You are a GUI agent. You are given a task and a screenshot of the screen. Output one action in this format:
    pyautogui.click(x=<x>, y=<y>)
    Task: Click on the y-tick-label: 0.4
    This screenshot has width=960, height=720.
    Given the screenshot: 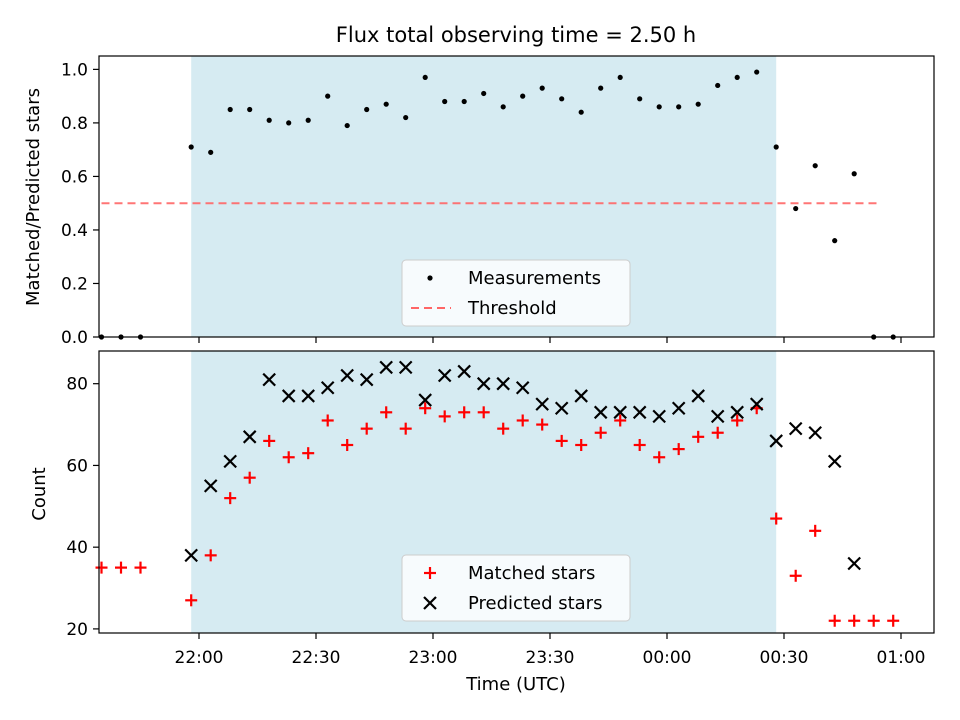 What is the action you would take?
    pyautogui.click(x=74, y=231)
    